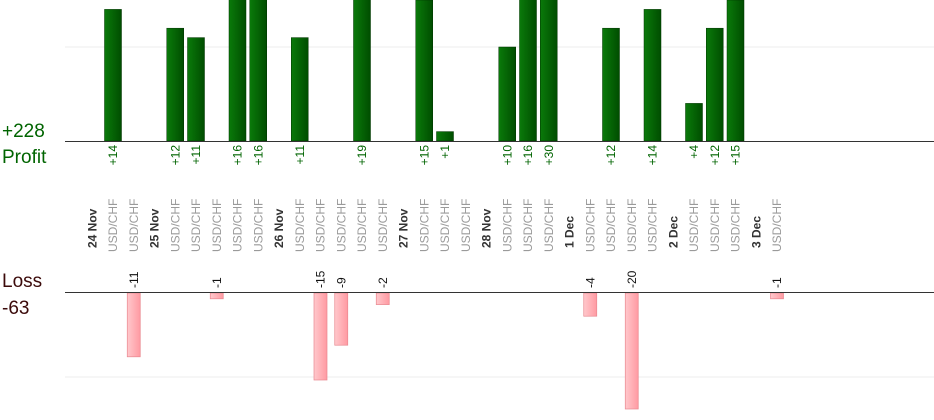  What do you see at coordinates (92, 228) in the screenshot?
I see `date-label: 24 Nov` at bounding box center [92, 228].